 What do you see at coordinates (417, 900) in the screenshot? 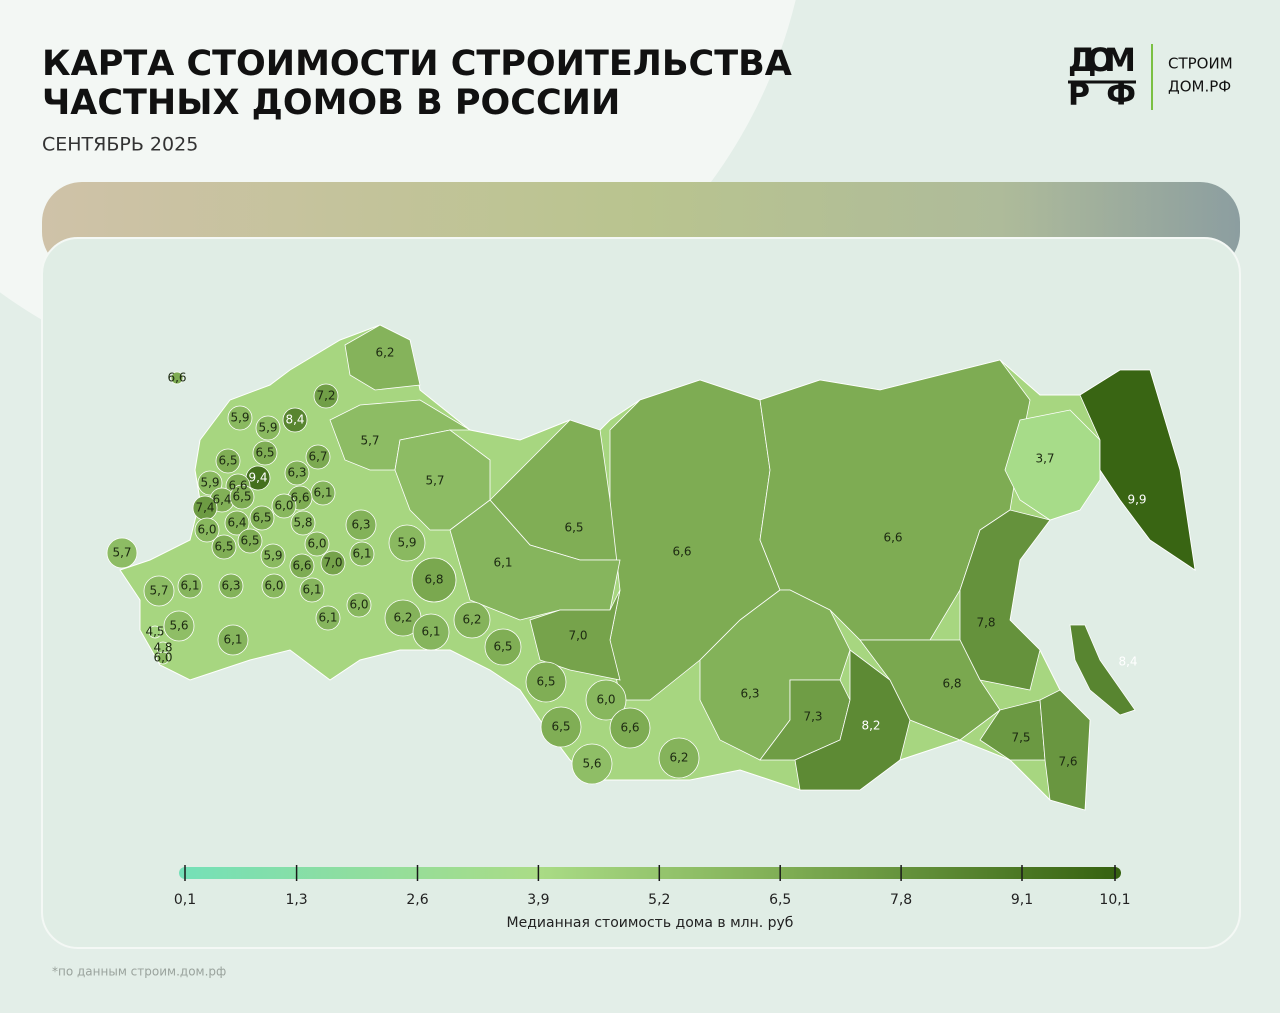
I see `tick-label: 2,6` at bounding box center [417, 900].